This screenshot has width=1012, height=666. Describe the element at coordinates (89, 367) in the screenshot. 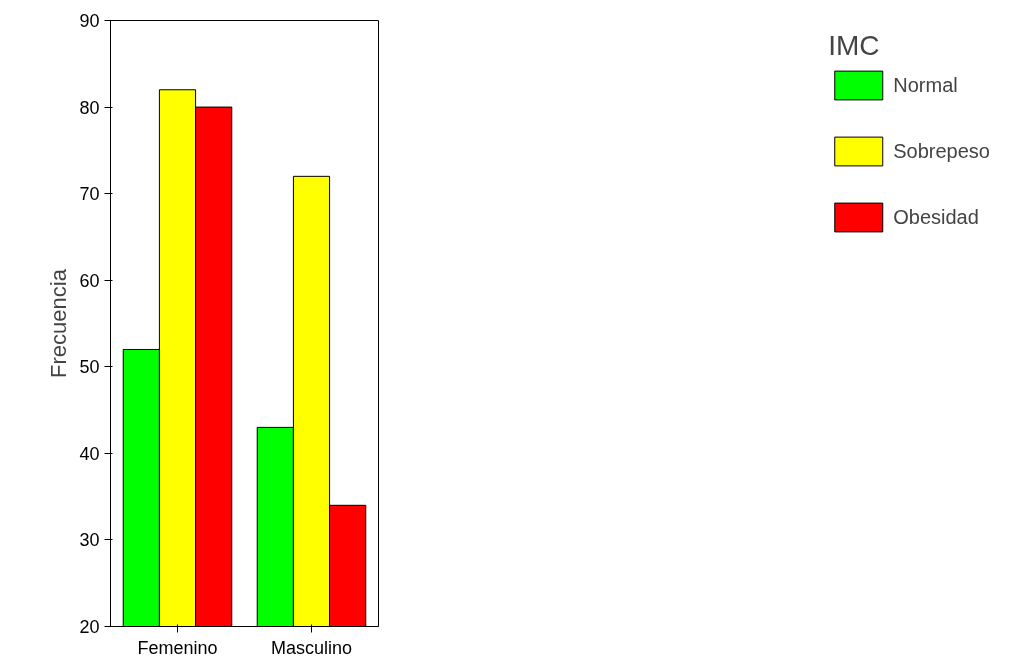

I see `y-tick-label: 50` at that location.